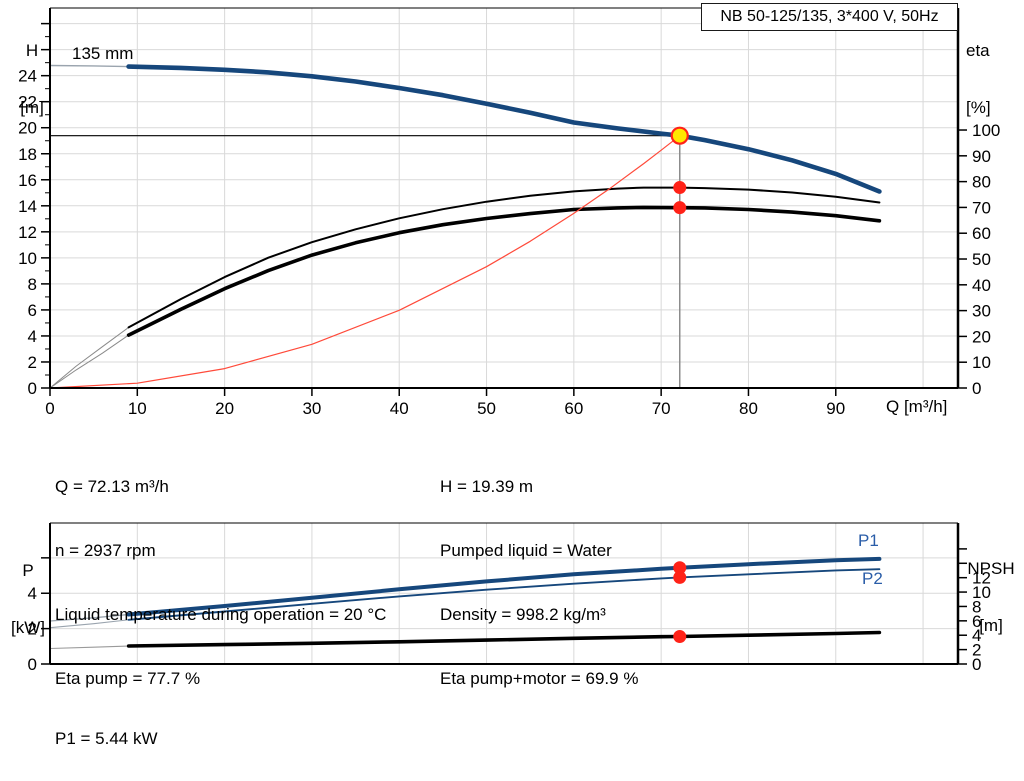 The width and height of the screenshot is (1024, 781). I want to click on curve-eta-pump, so click(504, 257).